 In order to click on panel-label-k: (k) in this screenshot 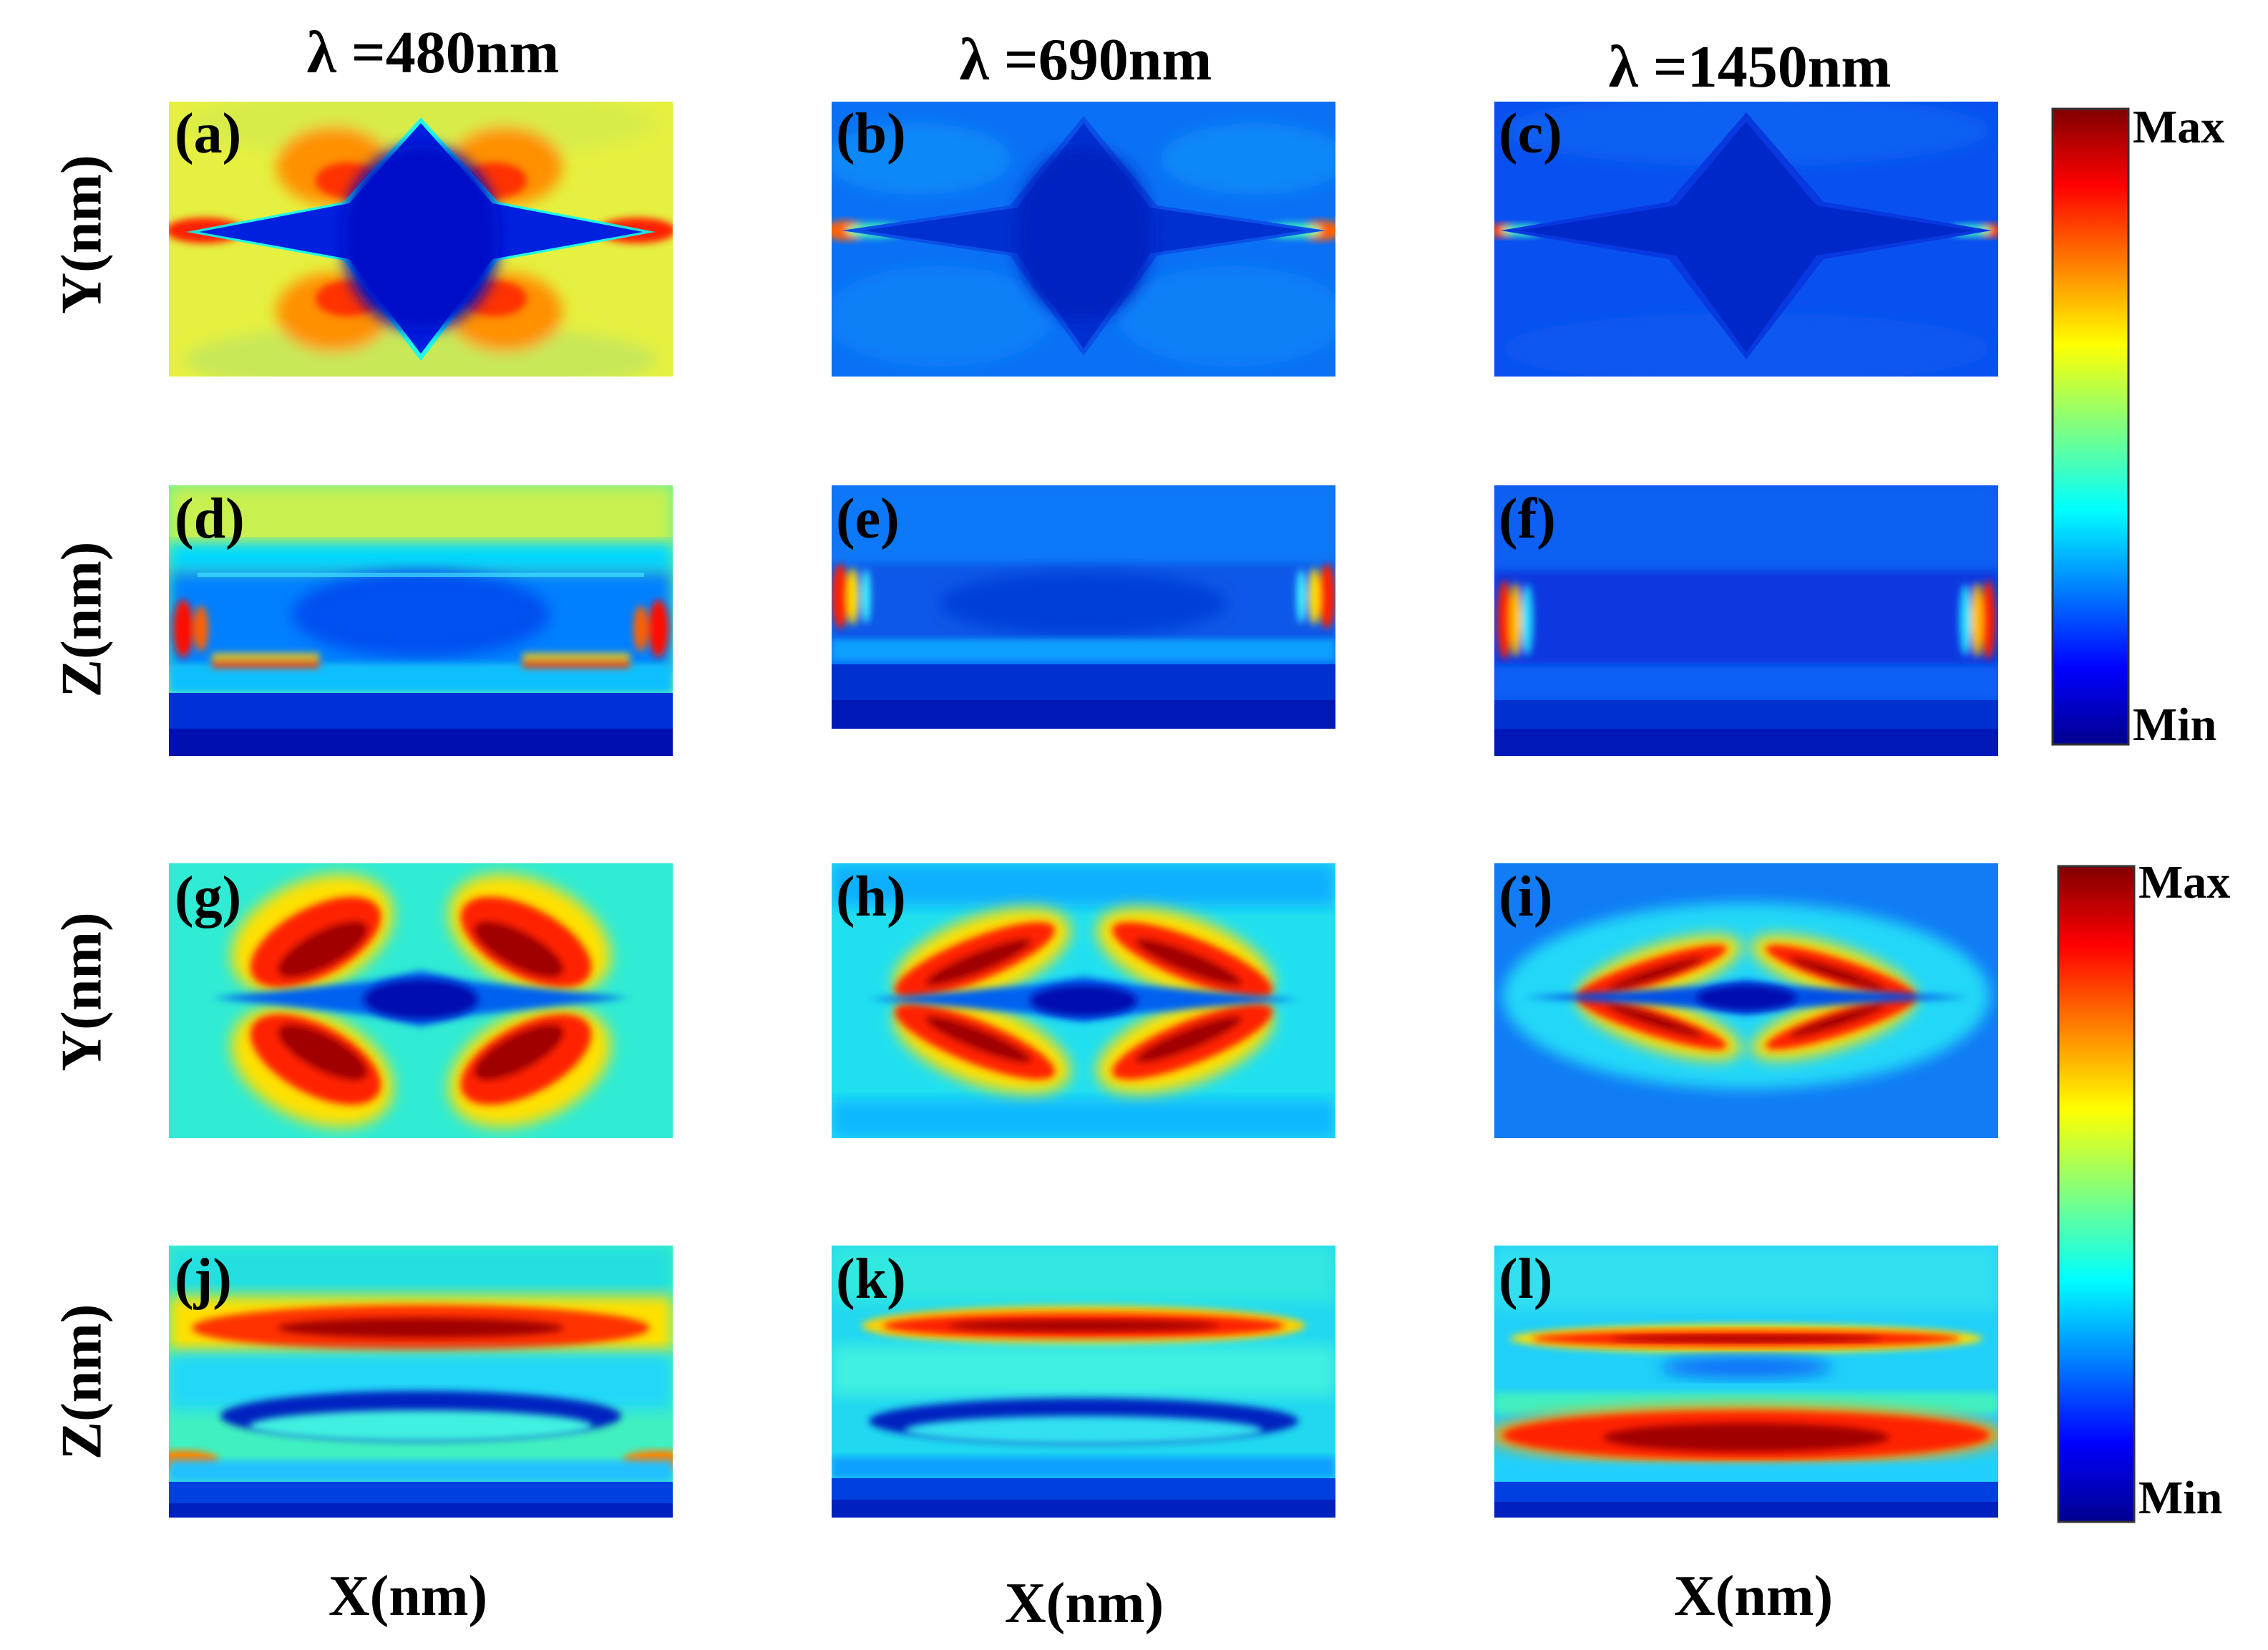, I will do `click(871, 1280)`.